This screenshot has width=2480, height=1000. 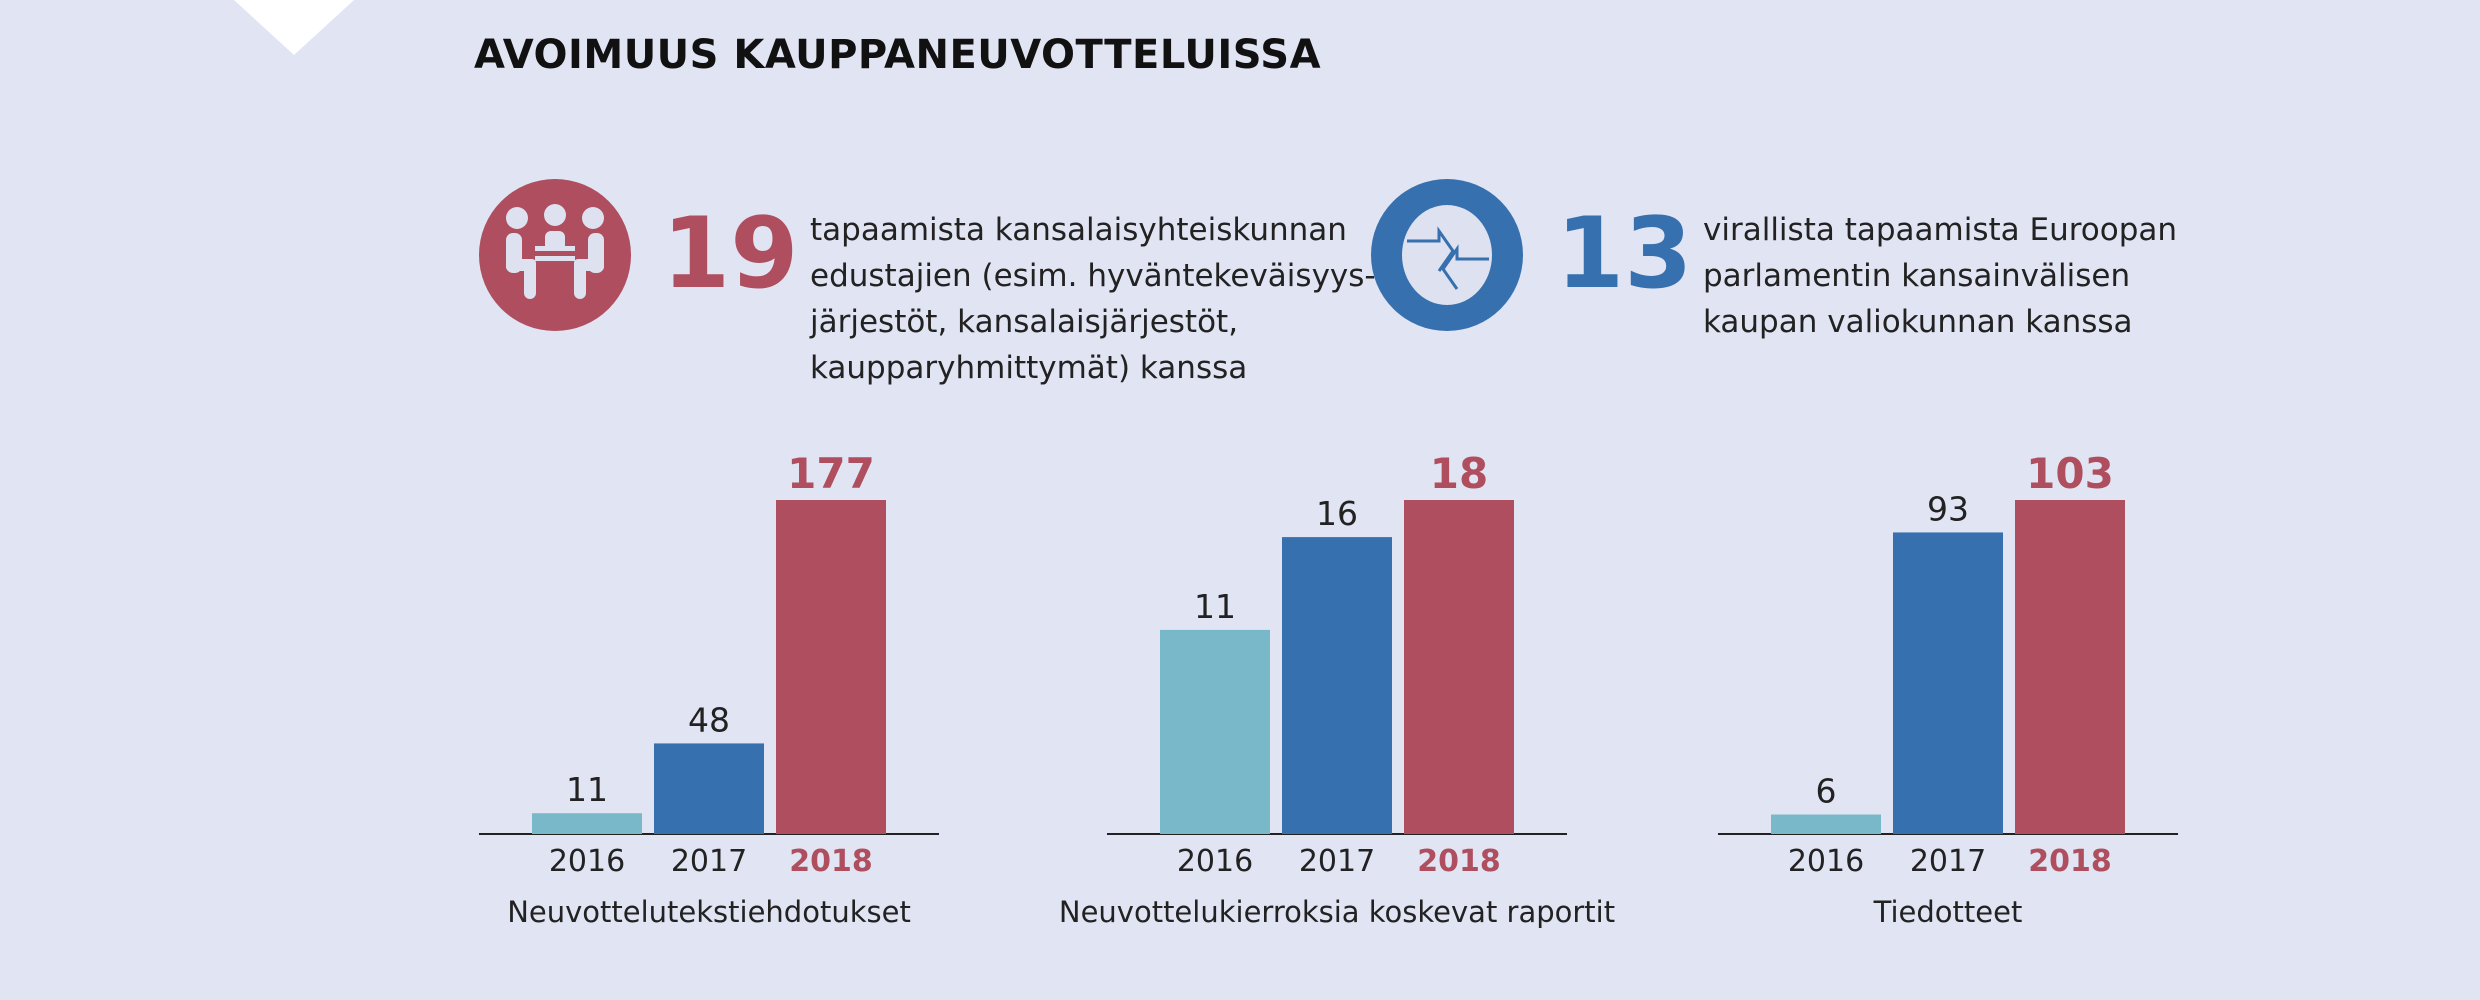 I want to click on stat-value-meetings-parliament: 13, so click(x=1624, y=254).